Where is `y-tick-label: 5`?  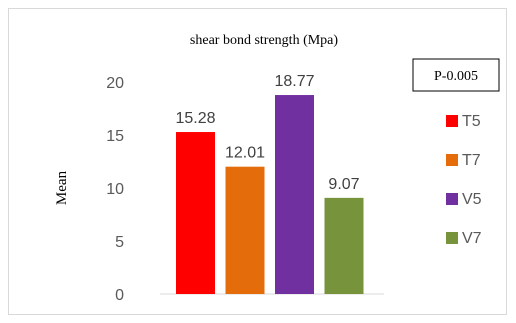 y-tick-label: 5 is located at coordinates (119, 242).